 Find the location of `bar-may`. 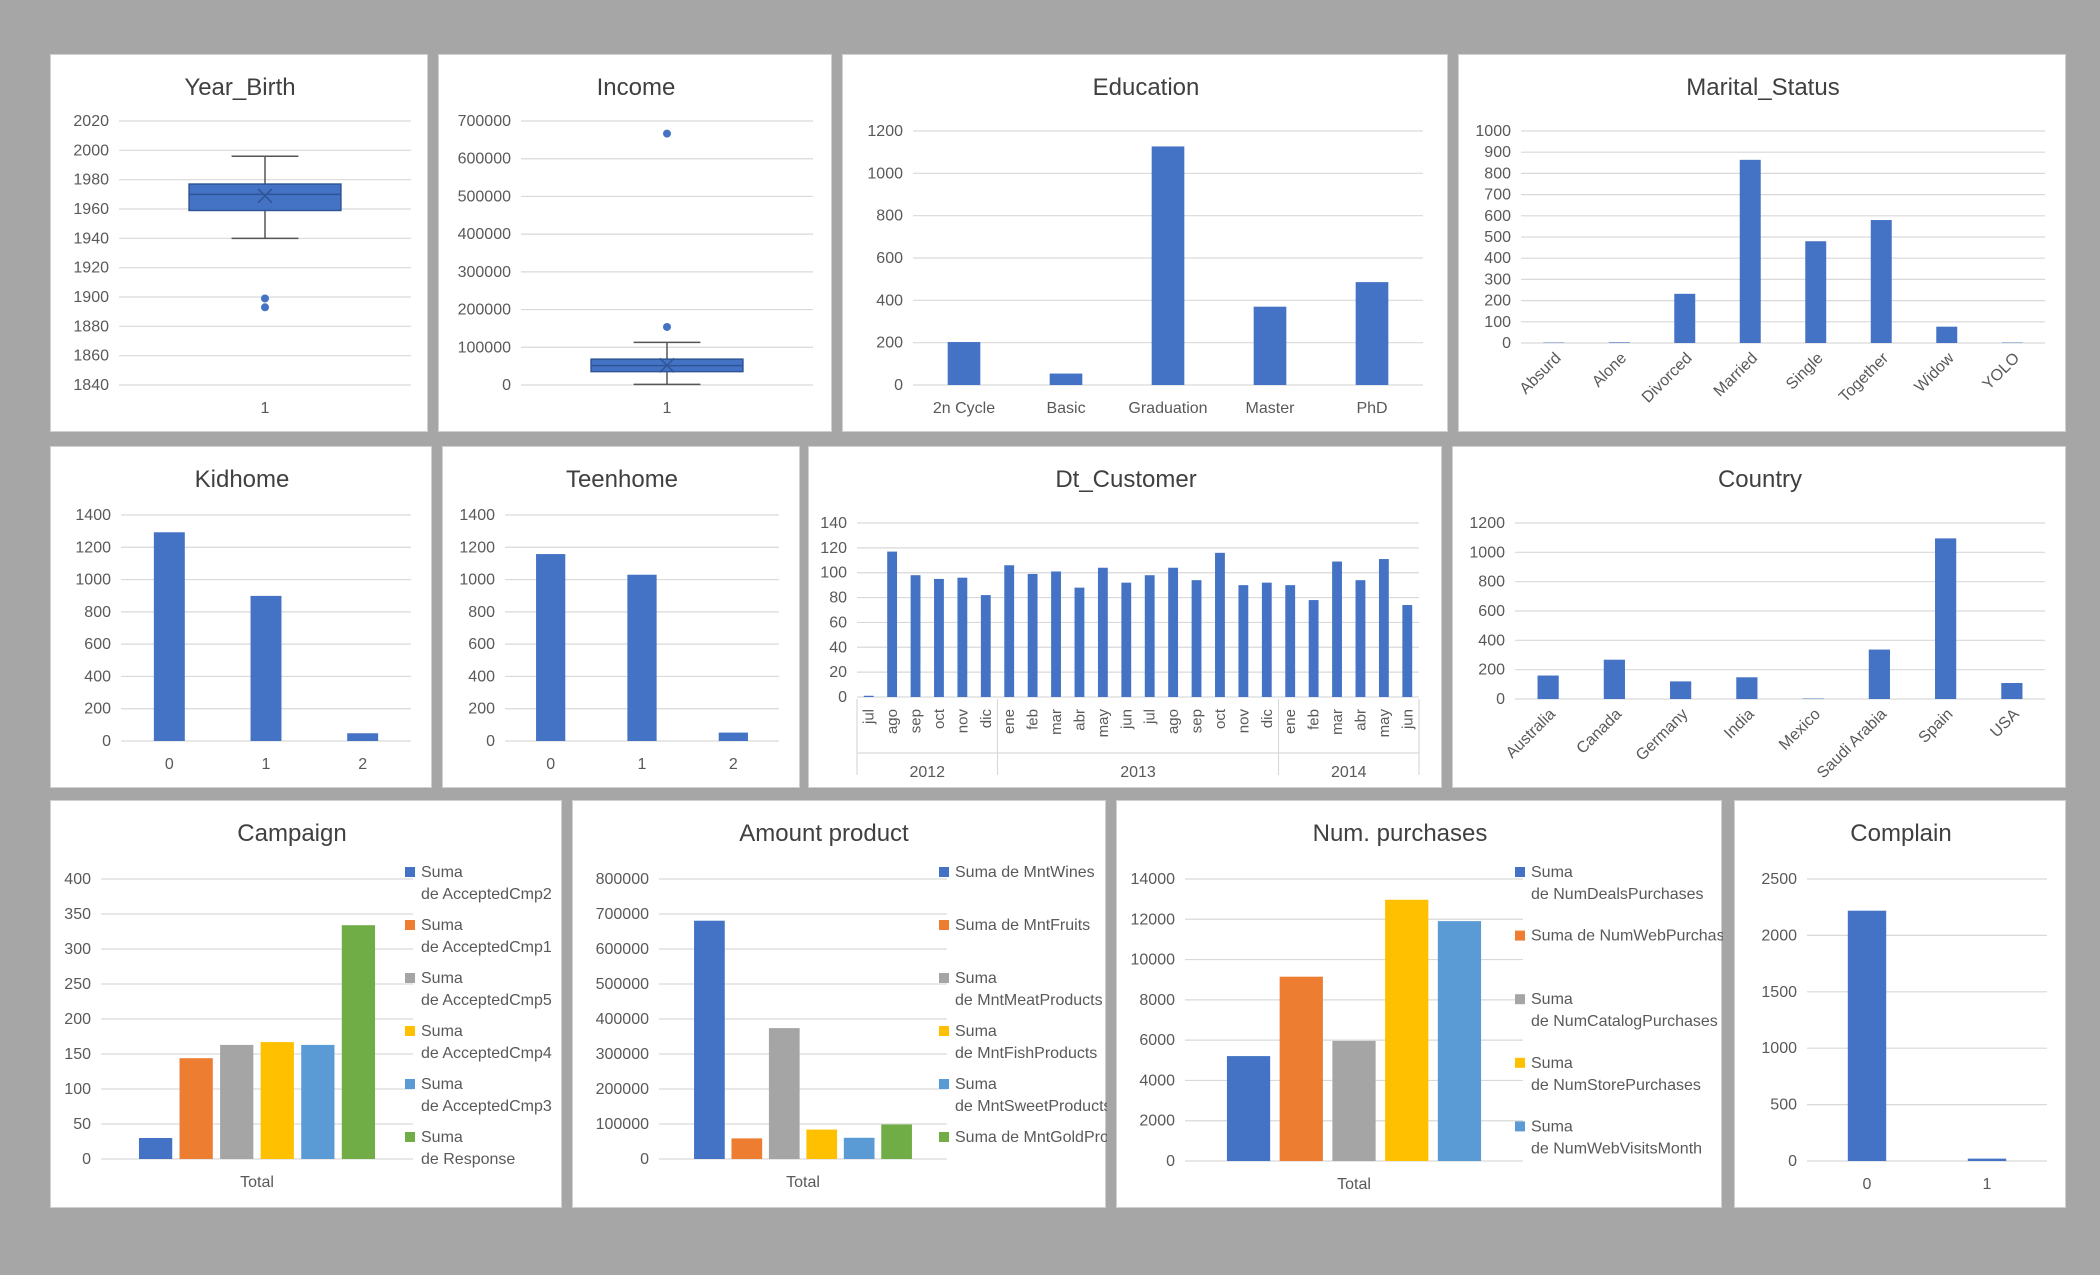

bar-may is located at coordinates (1102, 632).